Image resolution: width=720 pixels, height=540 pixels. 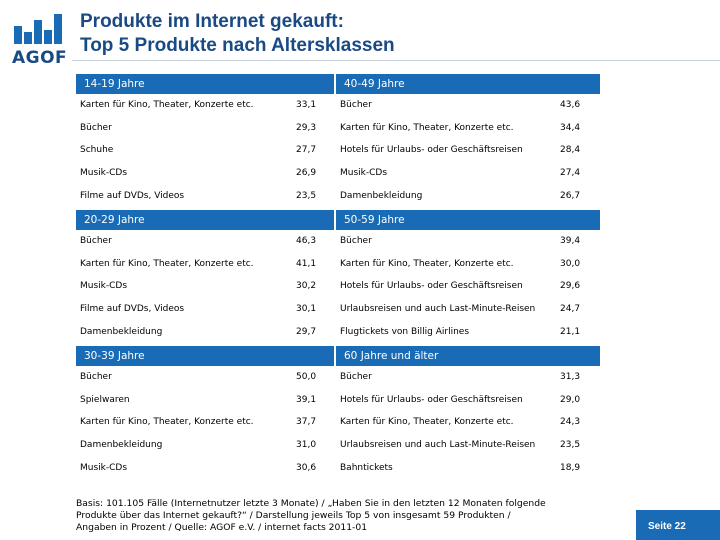 I want to click on percent-value: 24,3, so click(x=570, y=422).